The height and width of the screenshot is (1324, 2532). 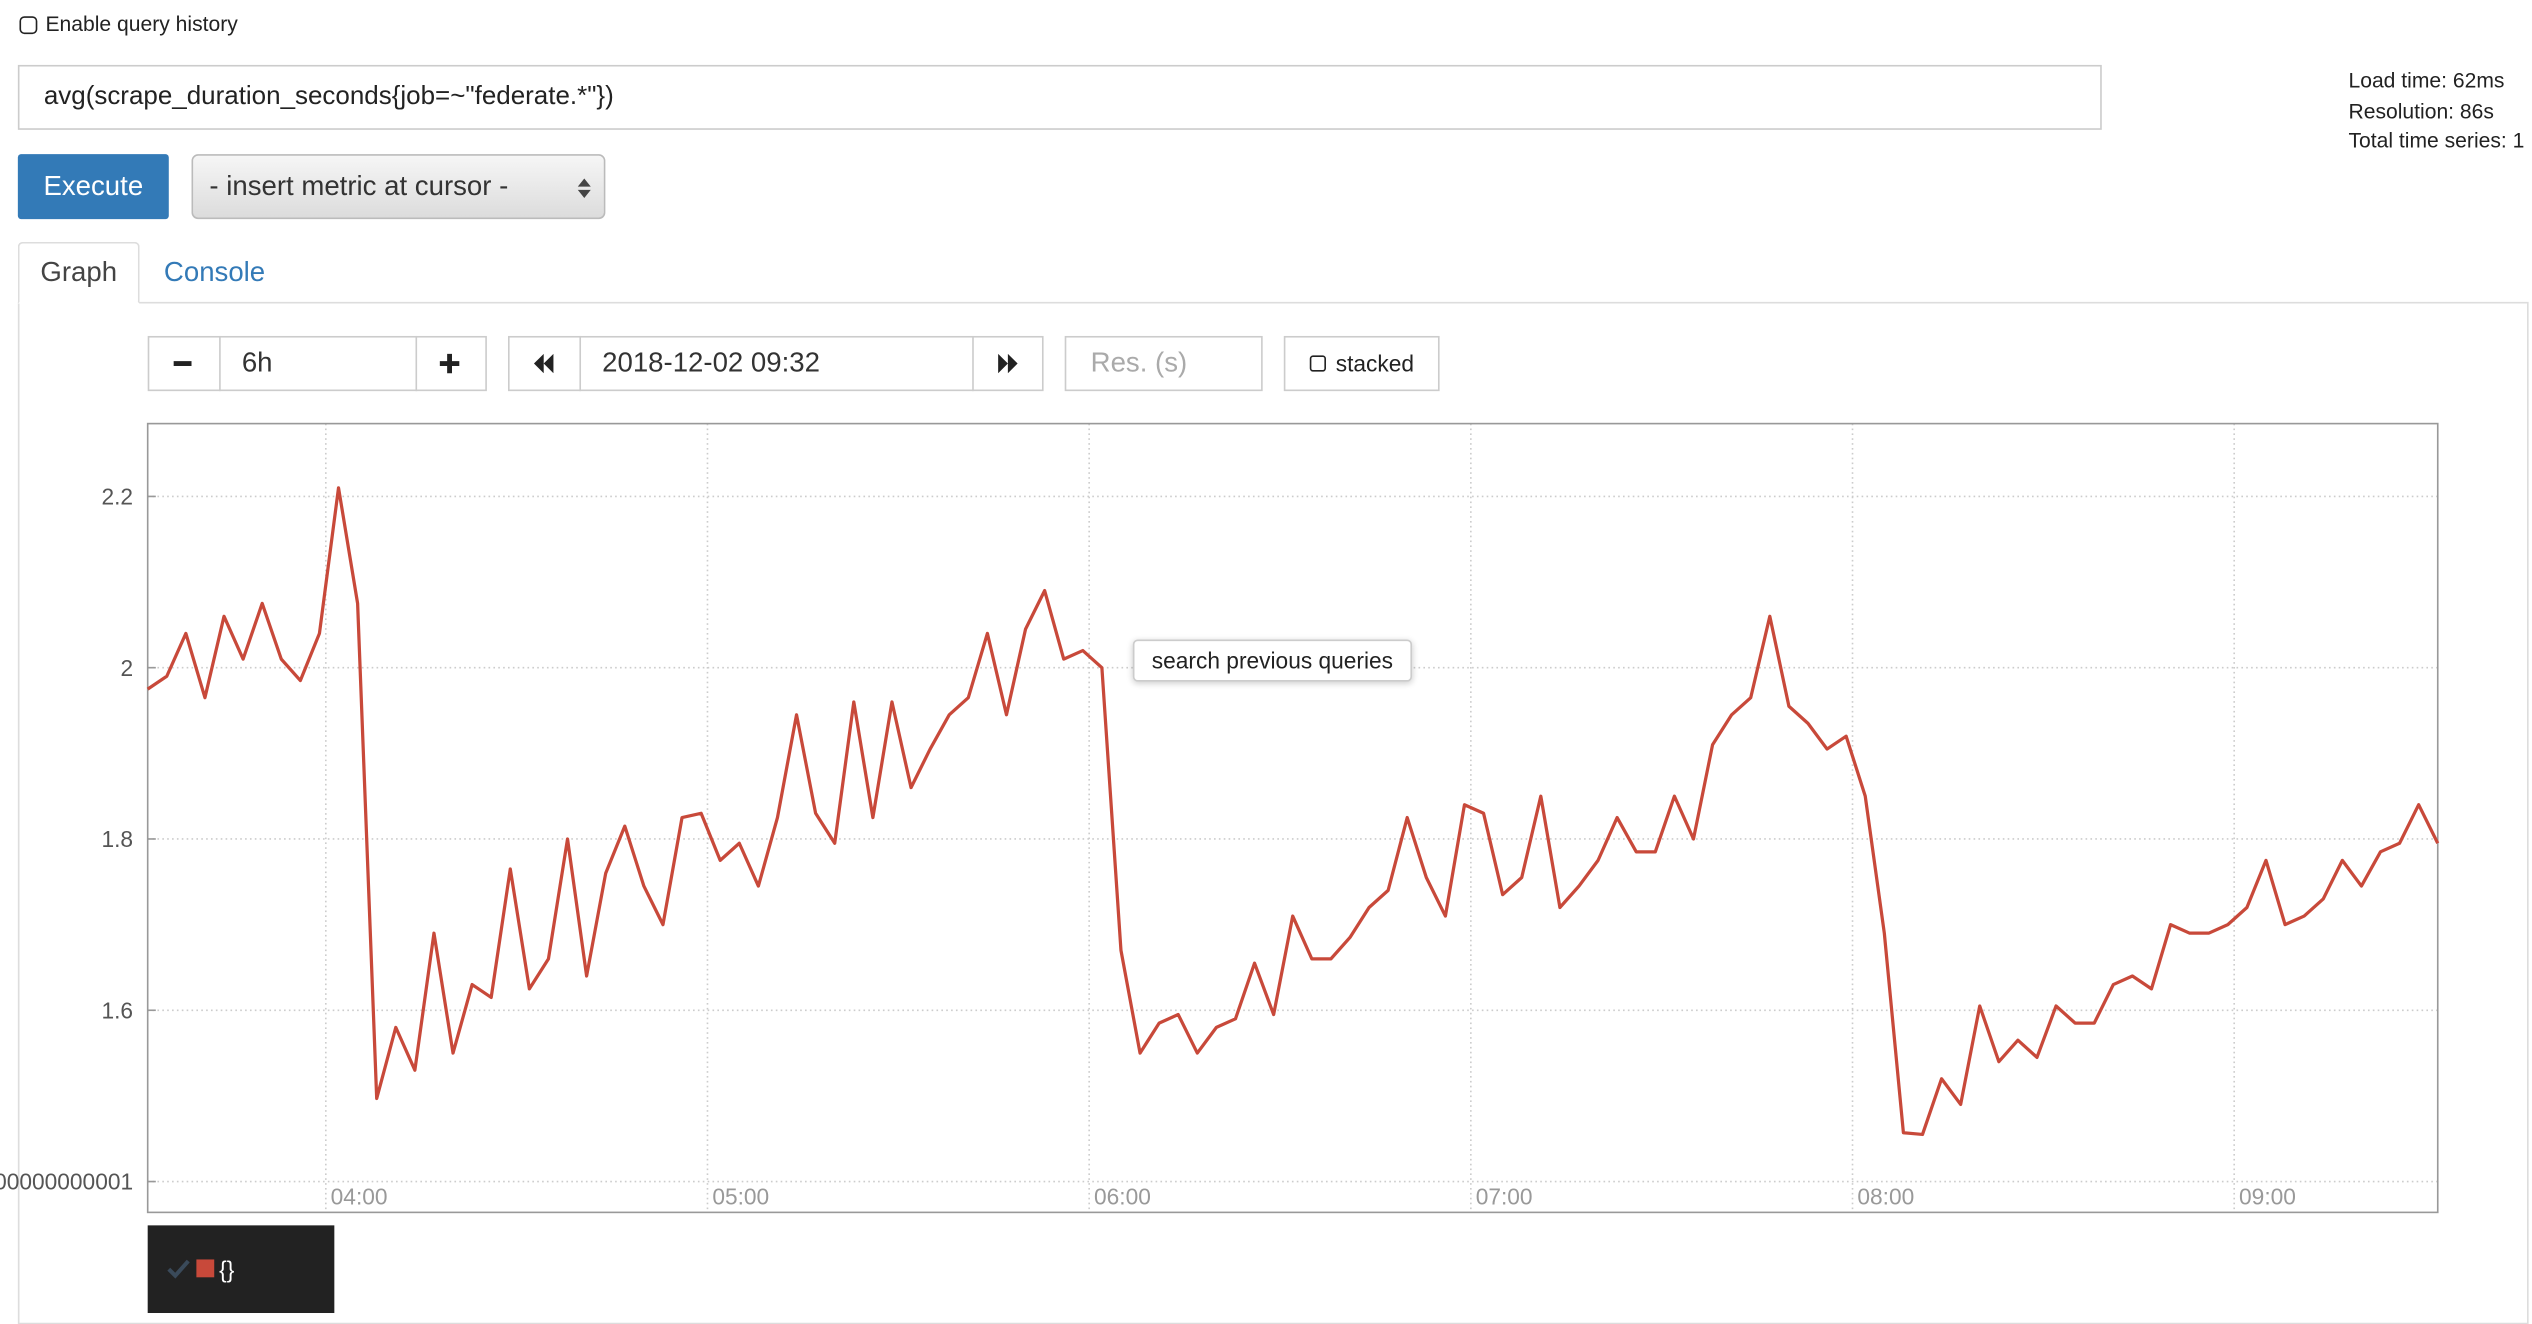 I want to click on metric-select-text: - insert metric at cursor -, so click(x=359, y=186).